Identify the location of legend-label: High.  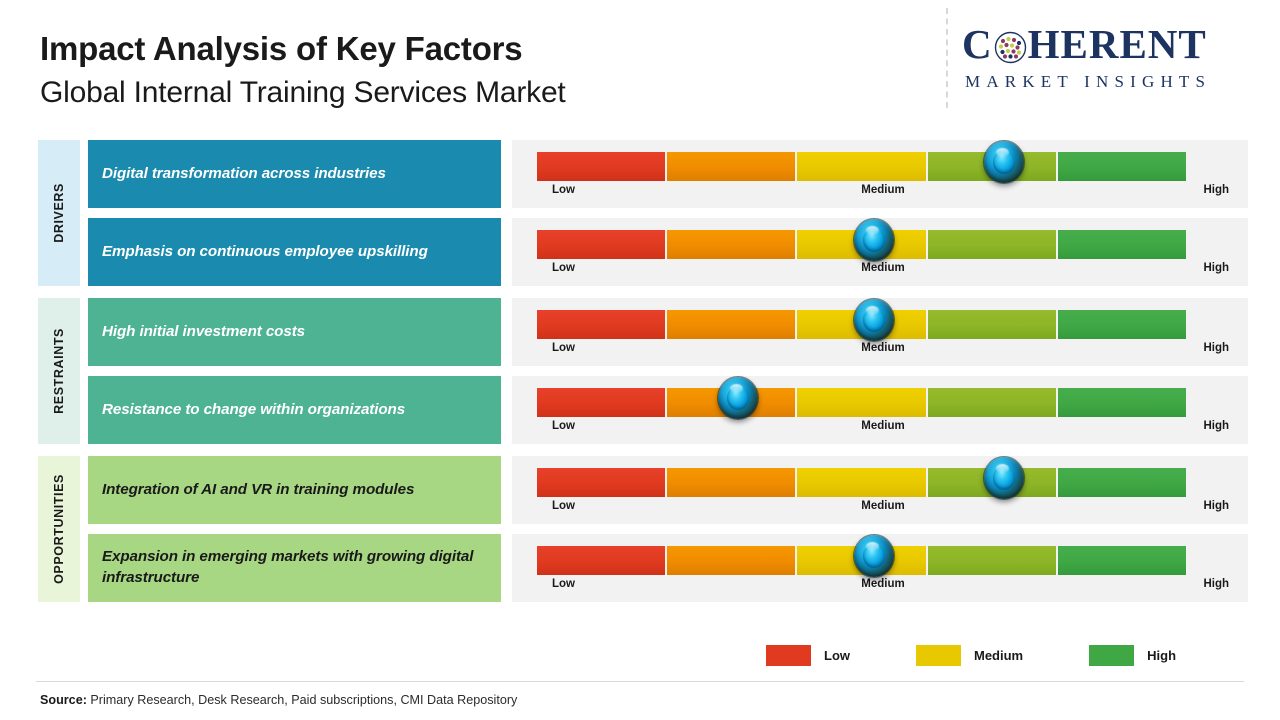
(1162, 655).